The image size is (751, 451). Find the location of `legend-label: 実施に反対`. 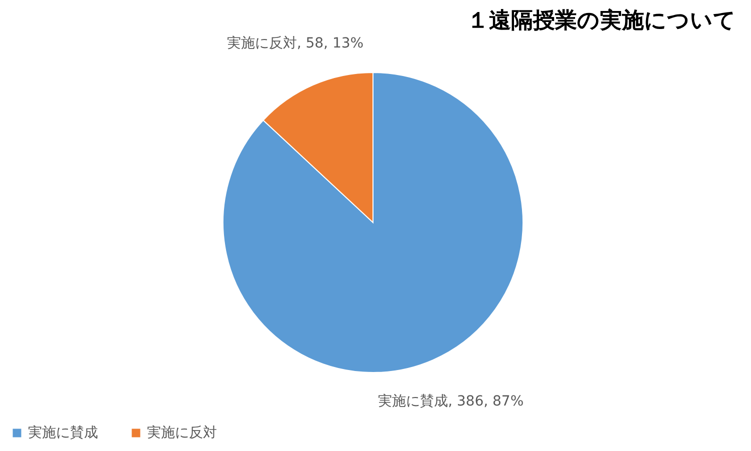

legend-label: 実施に反対 is located at coordinates (182, 433).